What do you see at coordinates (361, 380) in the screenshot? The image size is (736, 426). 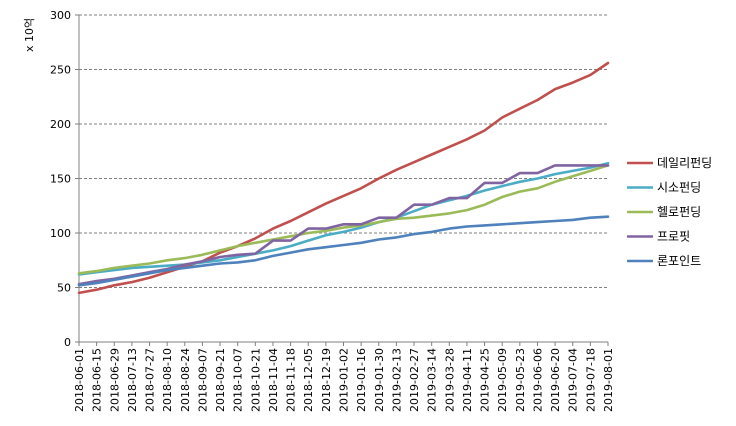 I see `x-tick-label: 2019-01-16` at bounding box center [361, 380].